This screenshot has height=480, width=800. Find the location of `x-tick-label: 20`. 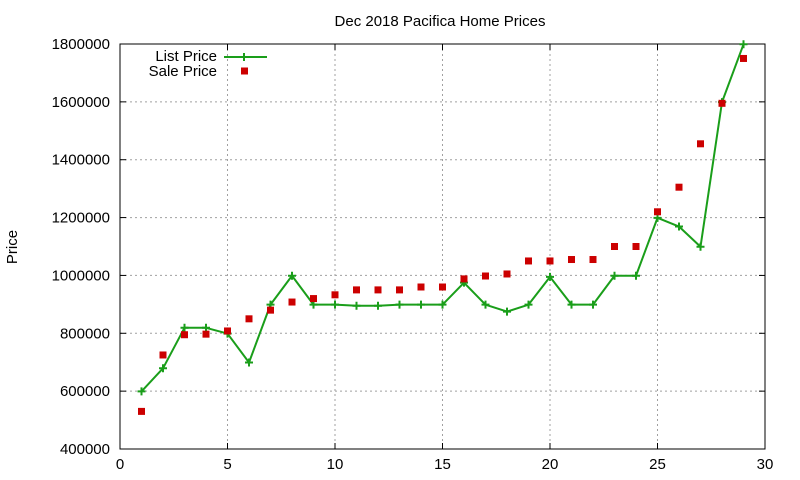

x-tick-label: 20 is located at coordinates (550, 464).